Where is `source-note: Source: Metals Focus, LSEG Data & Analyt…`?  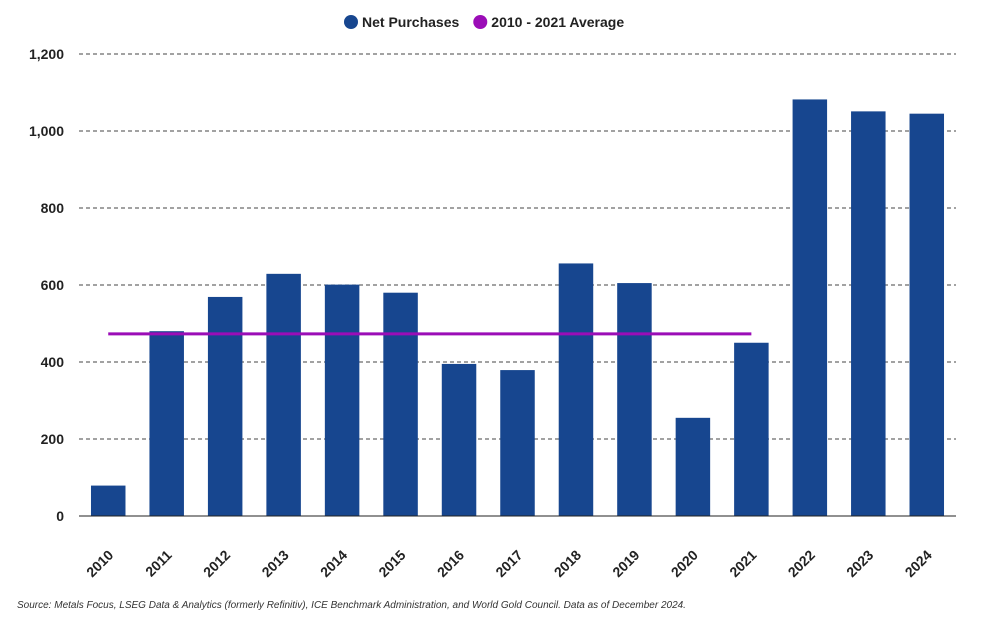
source-note: Source: Metals Focus, LSEG Data & Analyt… is located at coordinates (351, 605).